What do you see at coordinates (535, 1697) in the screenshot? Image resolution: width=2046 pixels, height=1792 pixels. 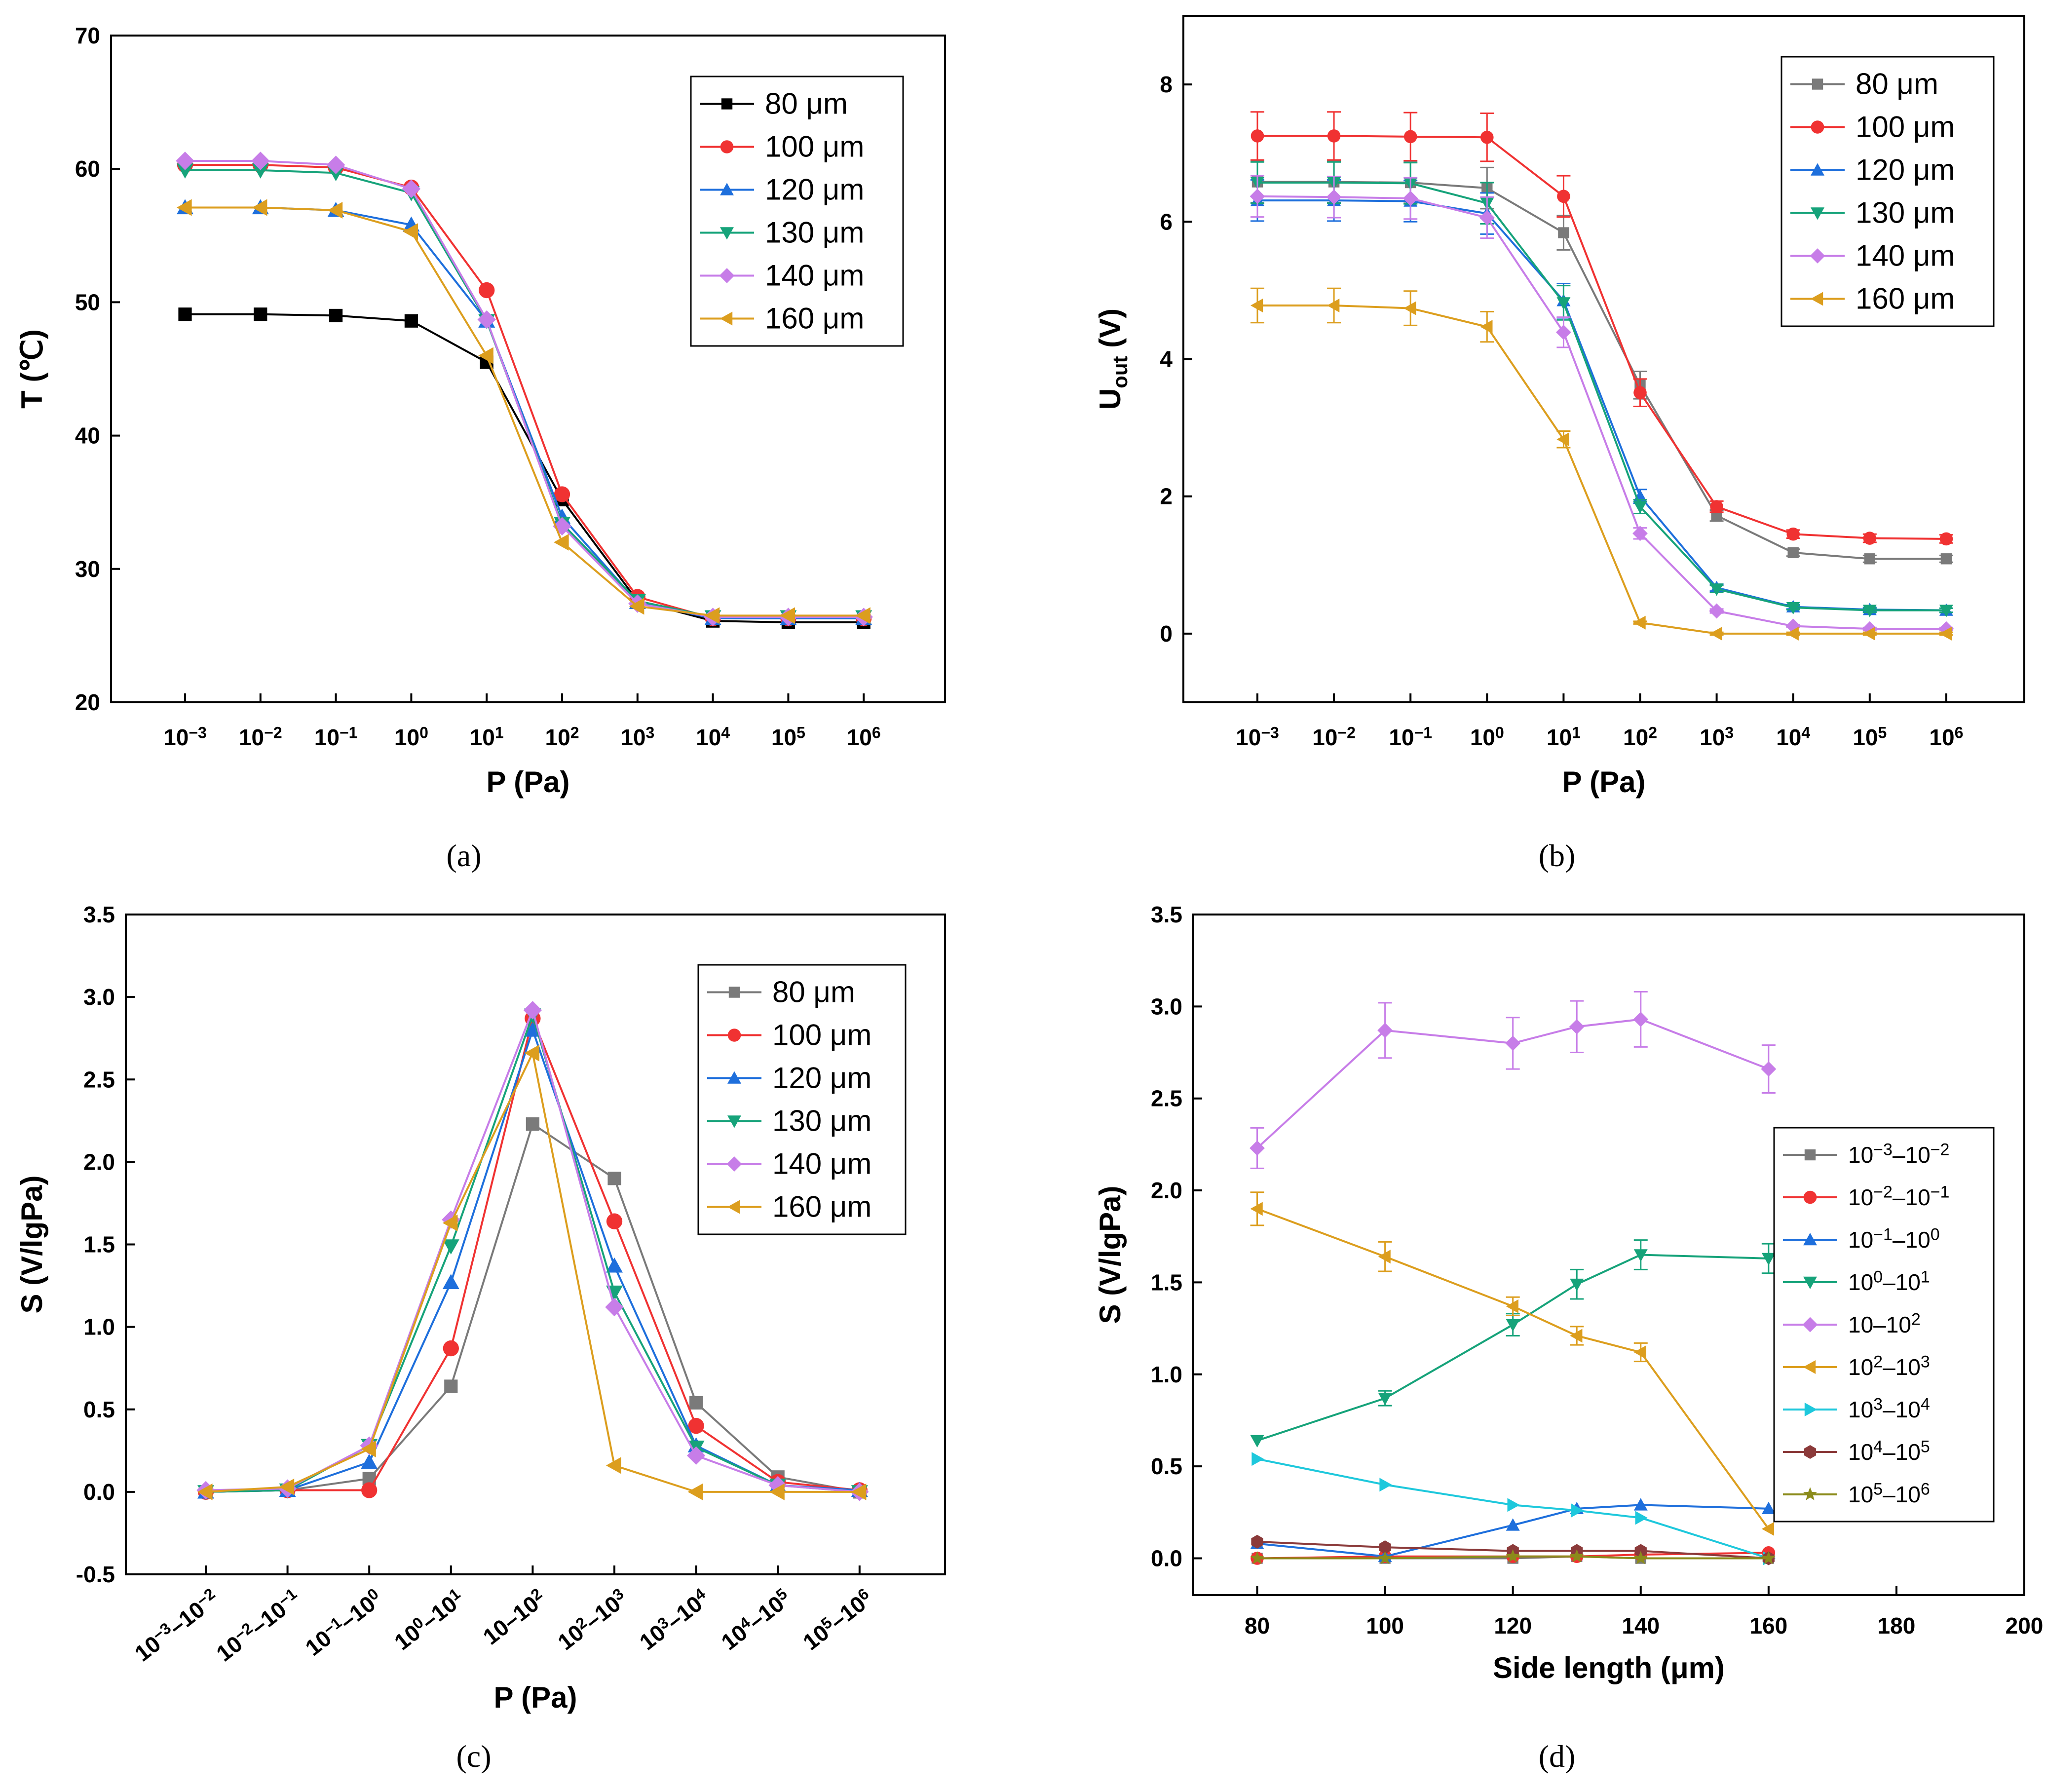 I see `panel-c-x-axis-title: P (Pa)` at bounding box center [535, 1697].